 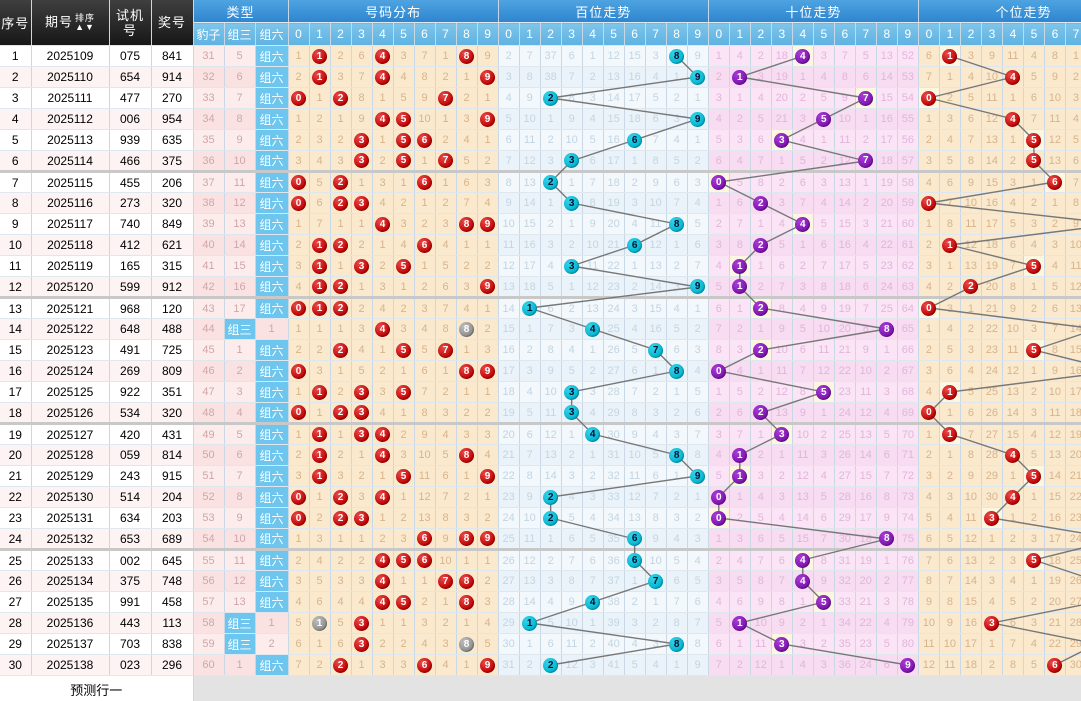 What do you see at coordinates (992, 34) in the screenshot?
I see `col-ge-3: 3` at bounding box center [992, 34].